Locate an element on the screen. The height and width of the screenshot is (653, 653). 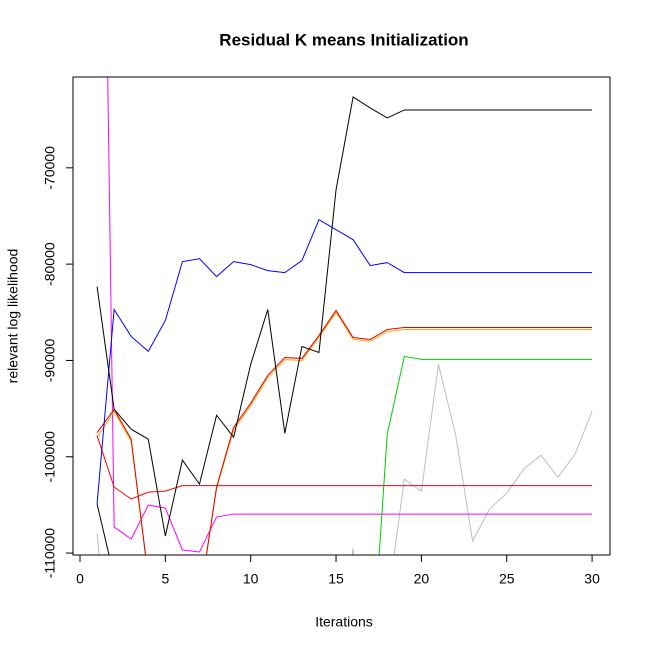
x-tick-label: 15 is located at coordinates (336, 579).